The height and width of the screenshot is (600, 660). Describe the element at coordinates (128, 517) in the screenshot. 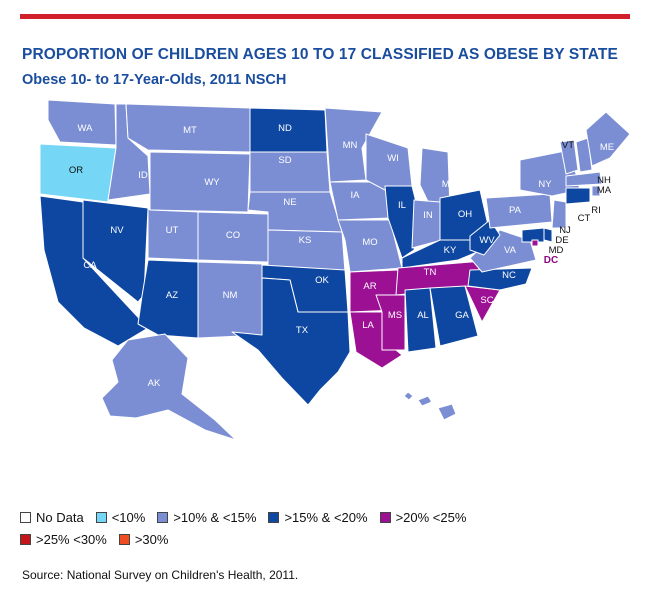

I see `legend-label-lt10: <10%` at that location.